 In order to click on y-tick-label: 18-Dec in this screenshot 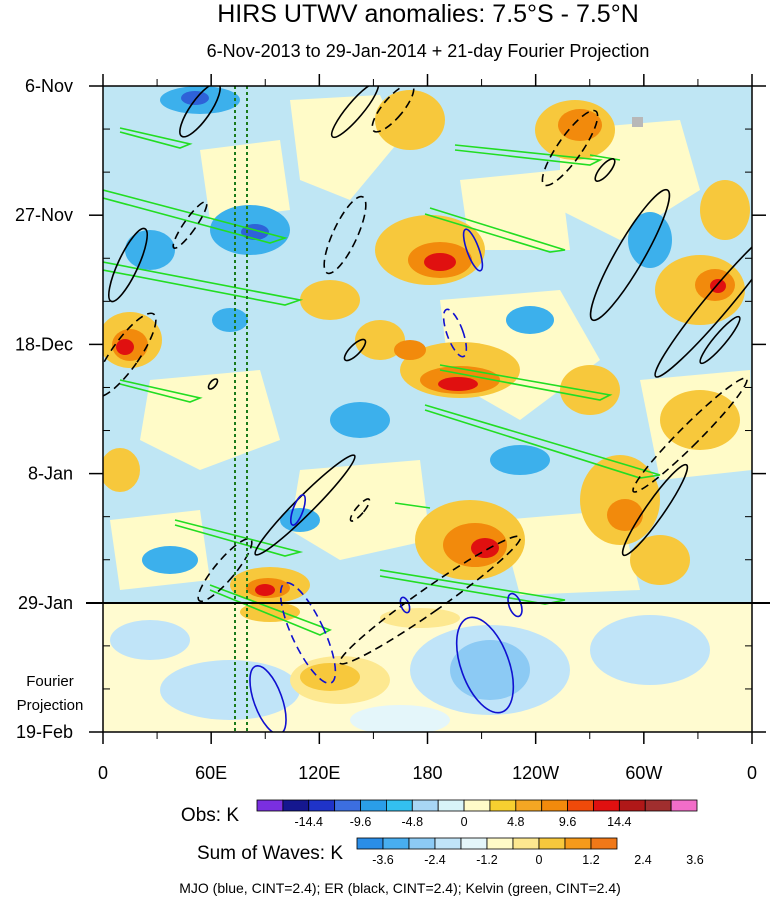, I will do `click(44, 344)`.